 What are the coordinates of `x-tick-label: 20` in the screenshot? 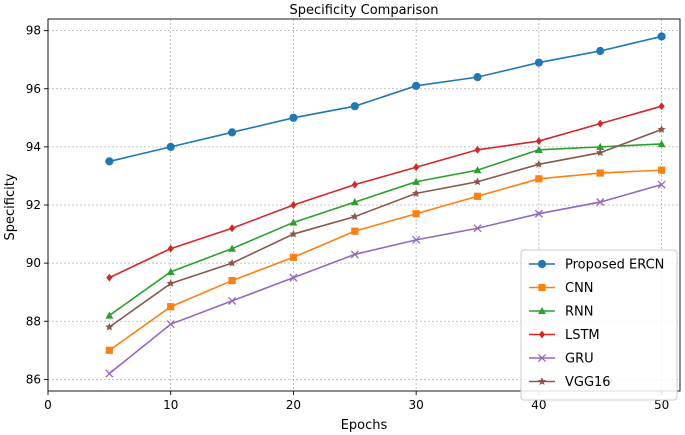 It's located at (293, 405).